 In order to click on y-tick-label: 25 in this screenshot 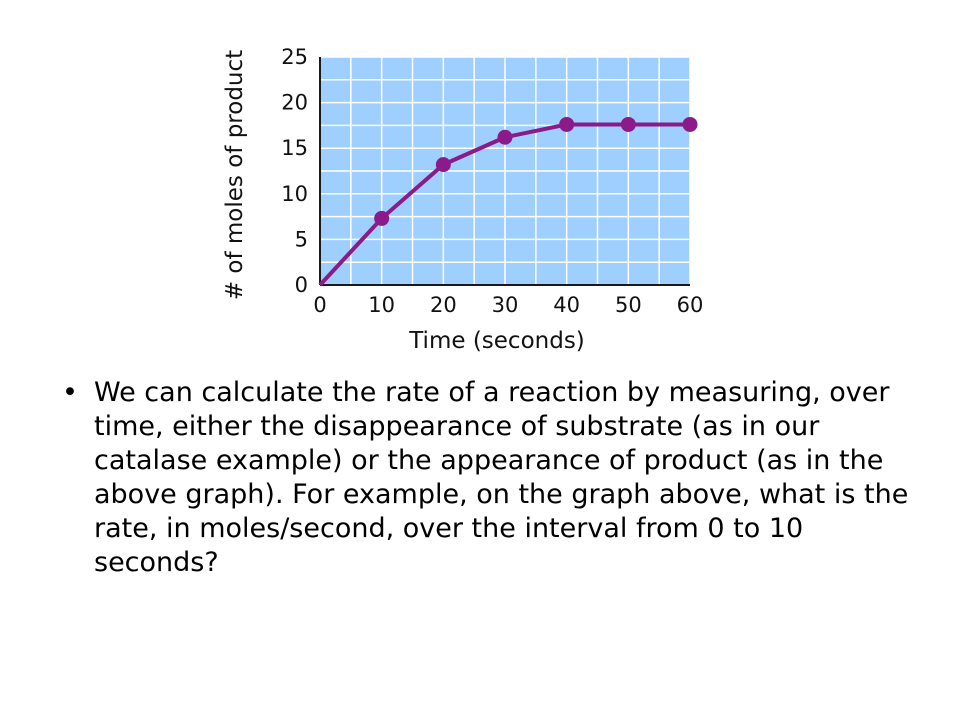, I will do `click(294, 57)`.